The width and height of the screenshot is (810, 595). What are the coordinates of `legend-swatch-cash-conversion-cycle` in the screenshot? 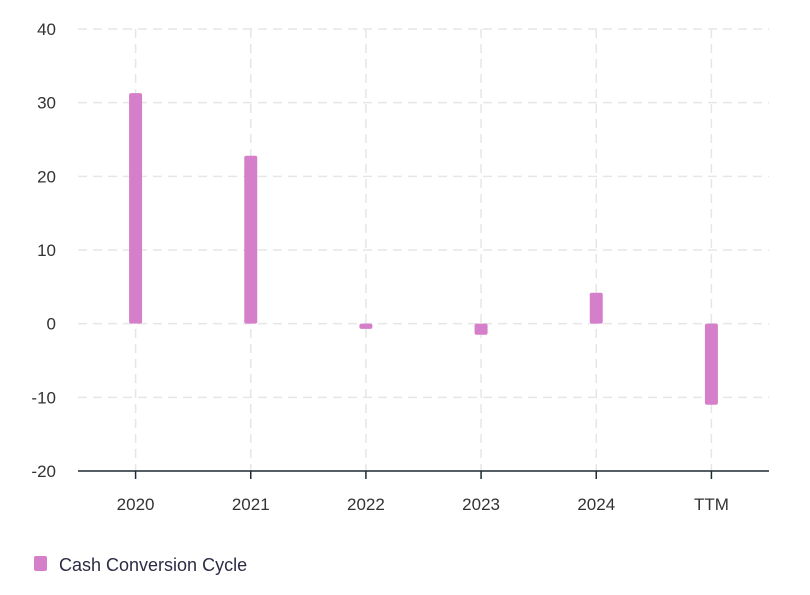 It's located at (40, 563).